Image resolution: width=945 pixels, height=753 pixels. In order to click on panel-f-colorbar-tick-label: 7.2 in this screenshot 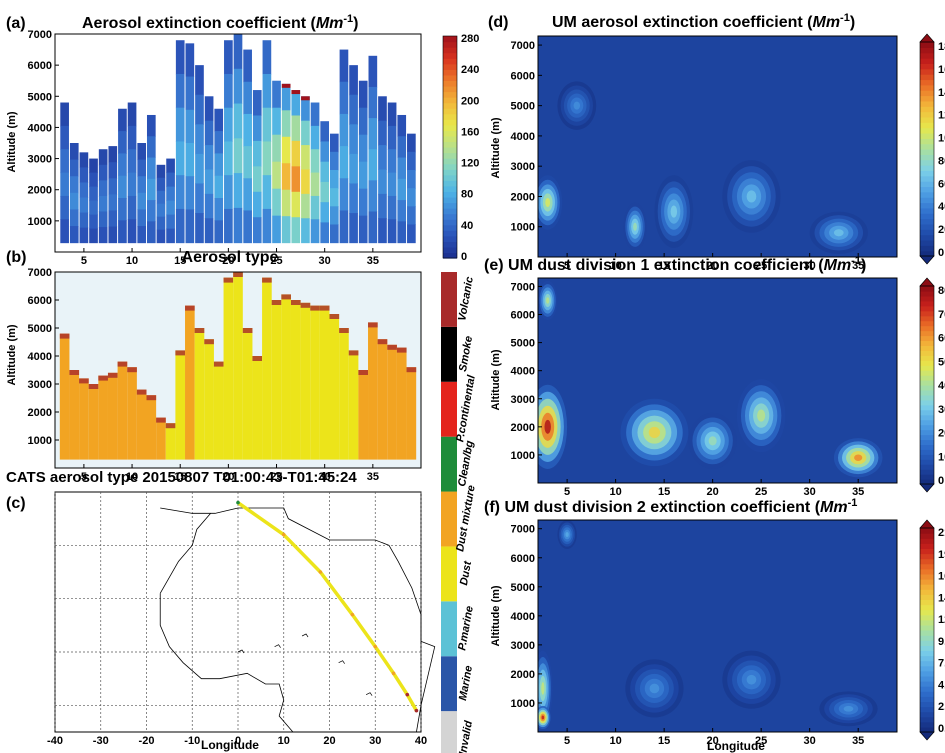, I will do `click(941, 664)`.